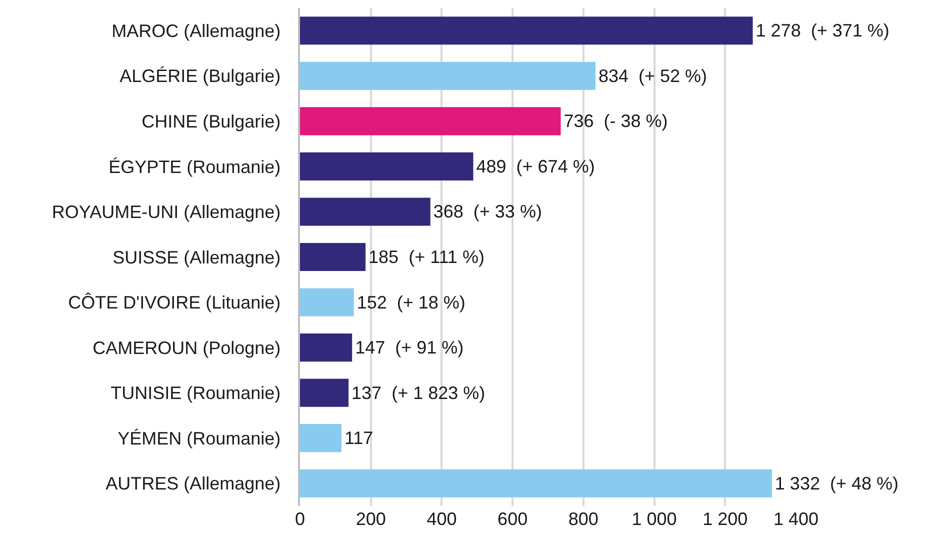 The height and width of the screenshot is (548, 946). What do you see at coordinates (725, 519) in the screenshot?
I see `x-tick-label: 1 200` at bounding box center [725, 519].